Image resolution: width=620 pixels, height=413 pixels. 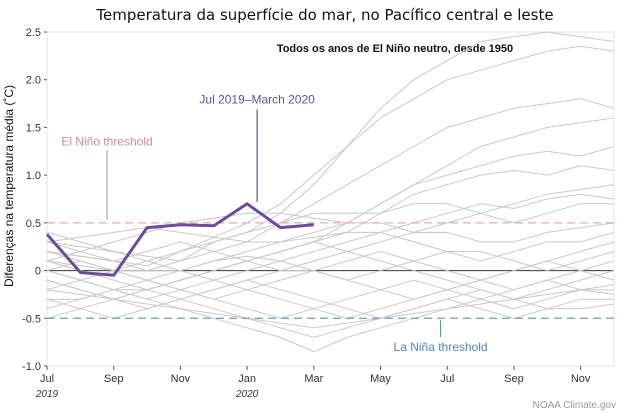 I want to click on y-tick-label: 0, so click(x=38, y=272).